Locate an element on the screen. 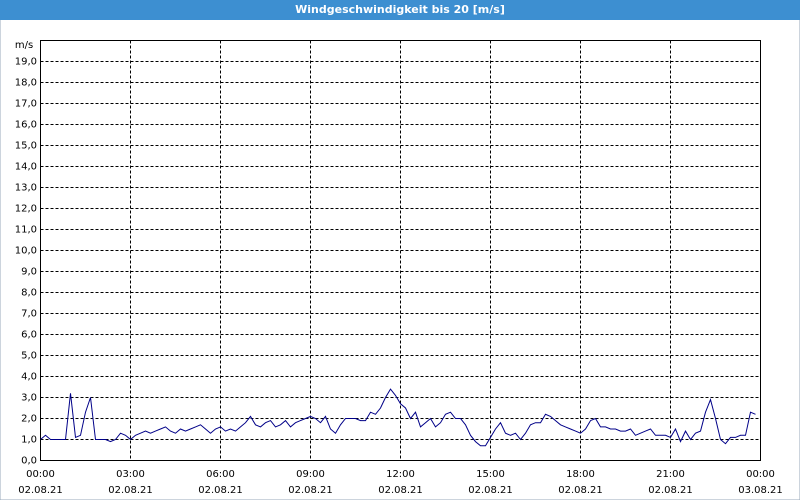 The height and width of the screenshot is (500, 800). y-tick-label: 13,0 is located at coordinates (26, 188).